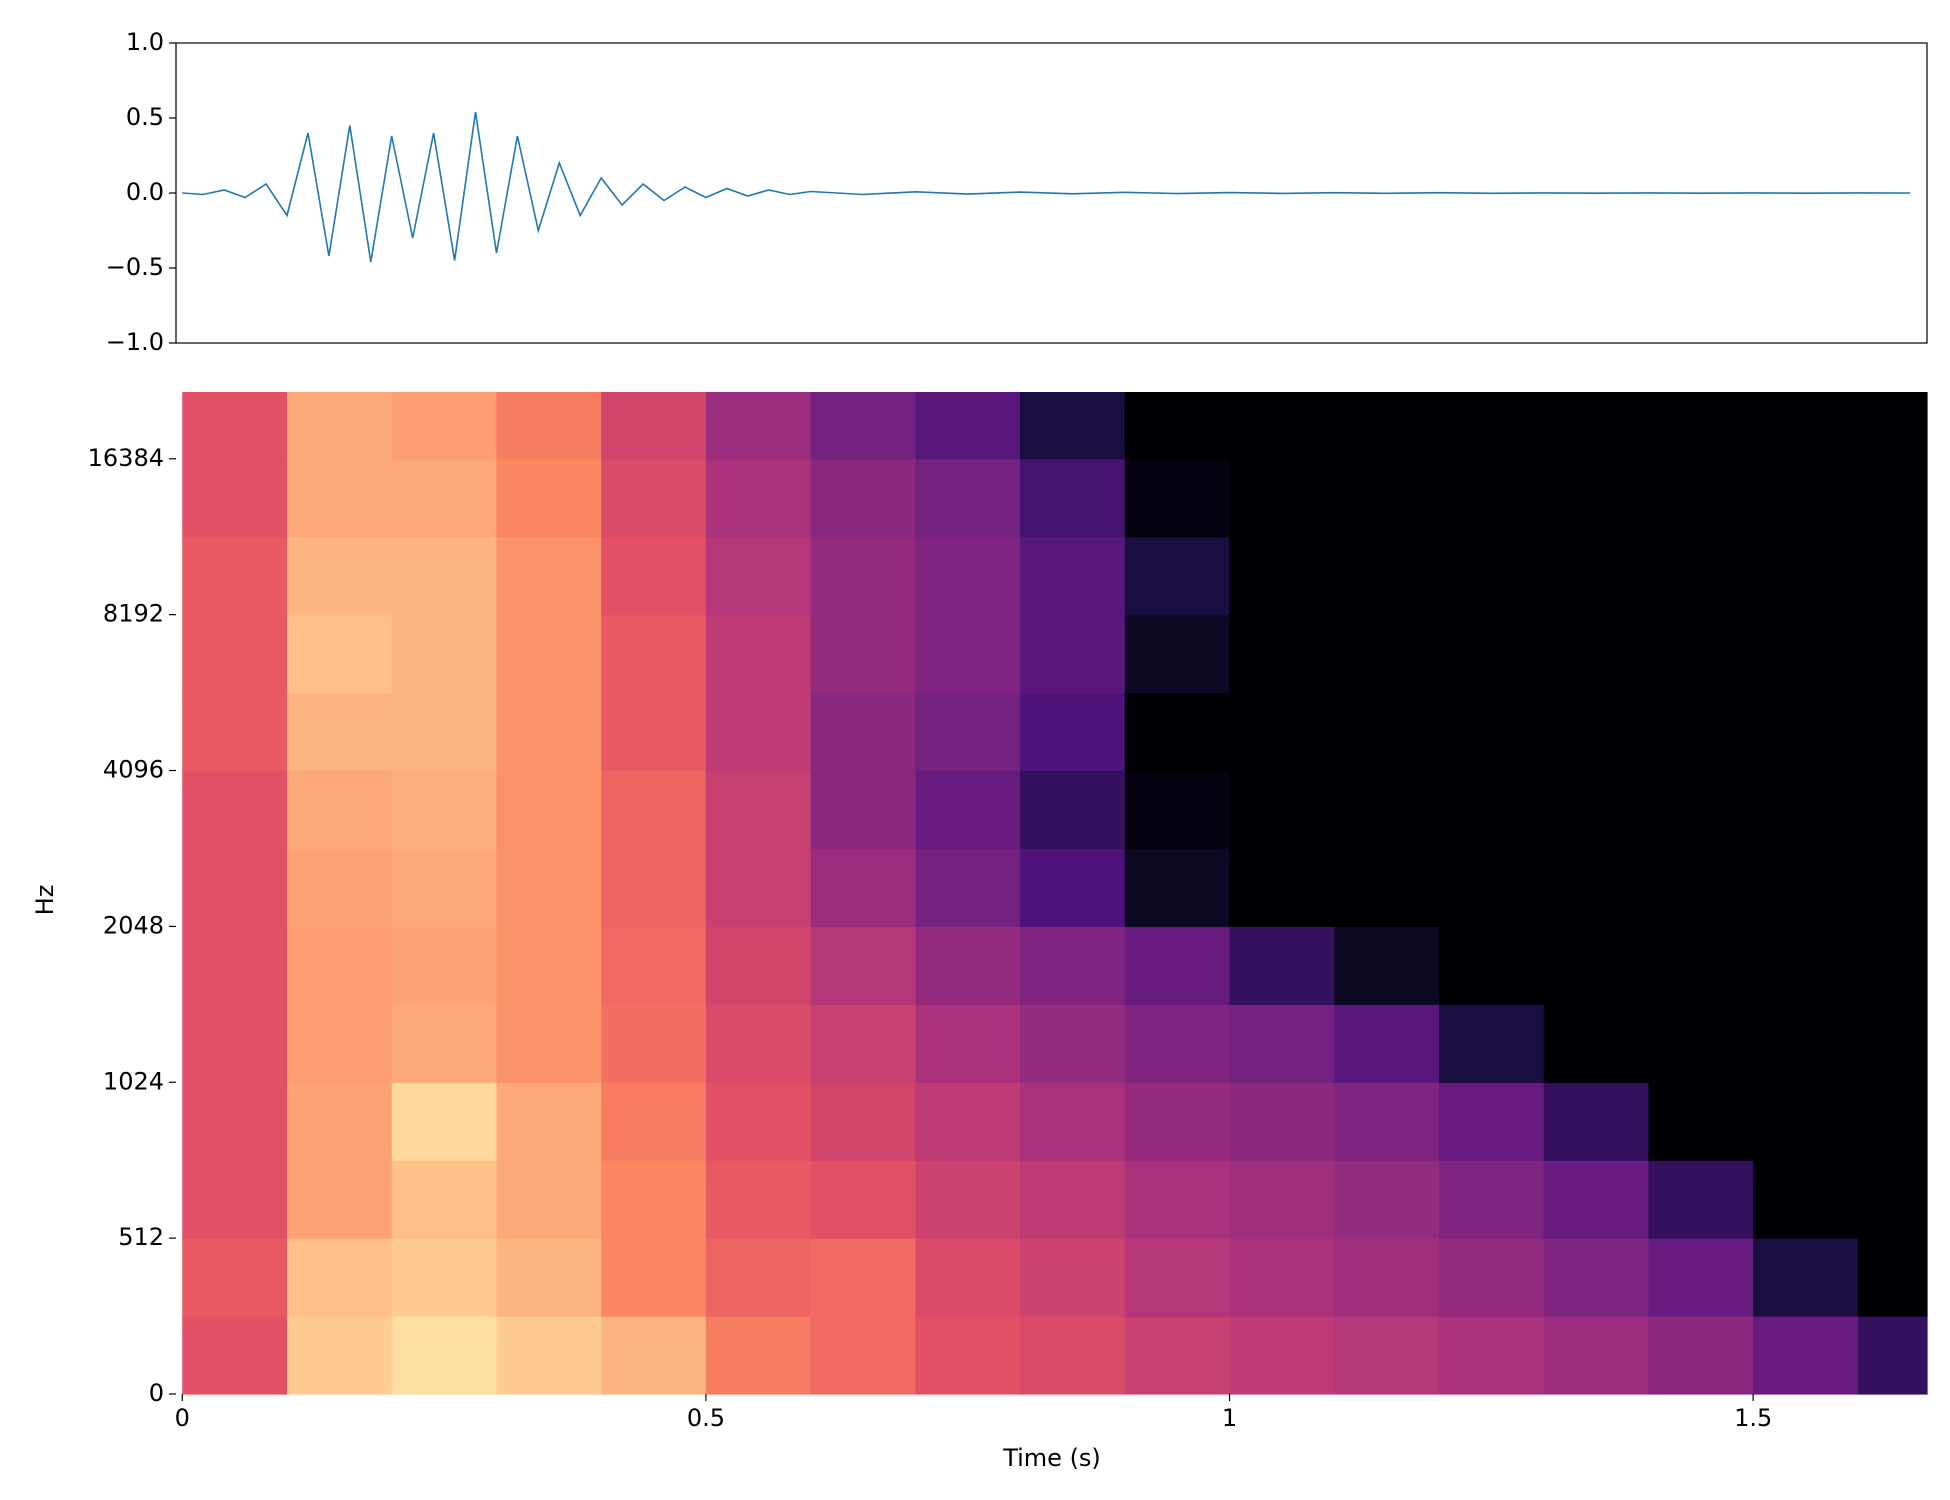 This screenshot has width=1950, height=1500. I want to click on y-tick-label: 0, so click(156, 1393).